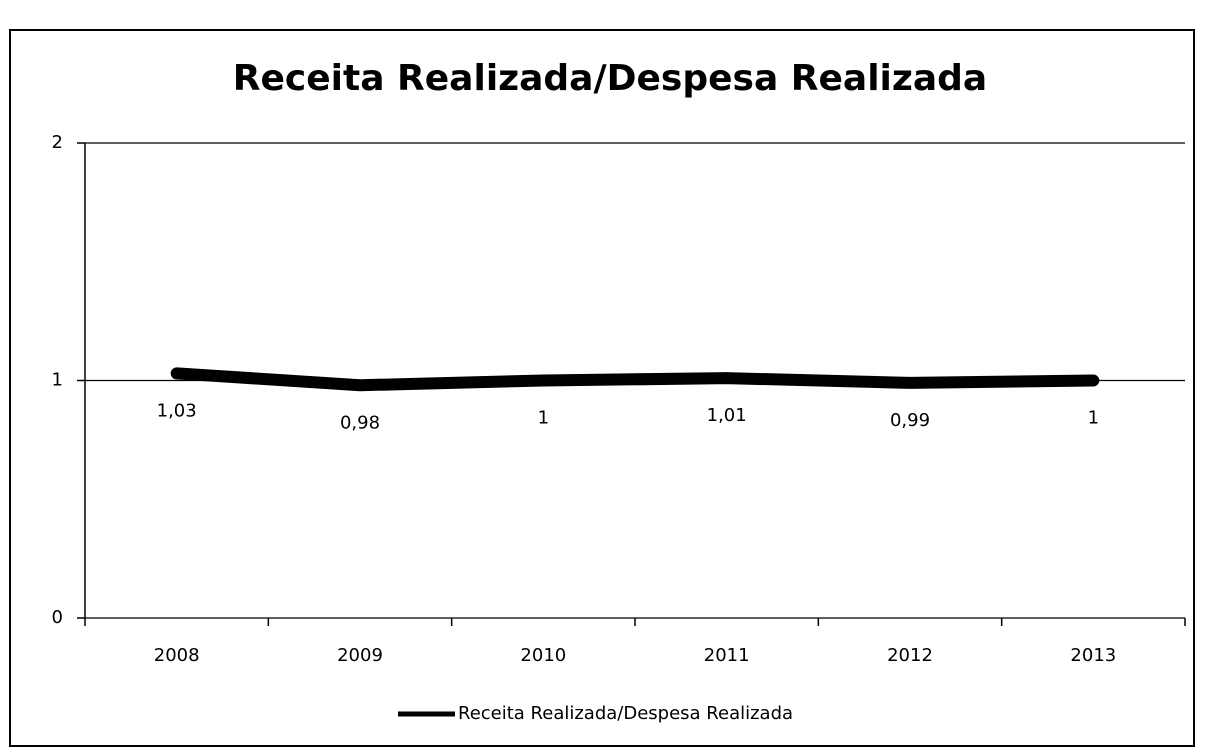 The width and height of the screenshot is (1205, 754). What do you see at coordinates (360, 655) in the screenshot?
I see `x-tick-label: 2009` at bounding box center [360, 655].